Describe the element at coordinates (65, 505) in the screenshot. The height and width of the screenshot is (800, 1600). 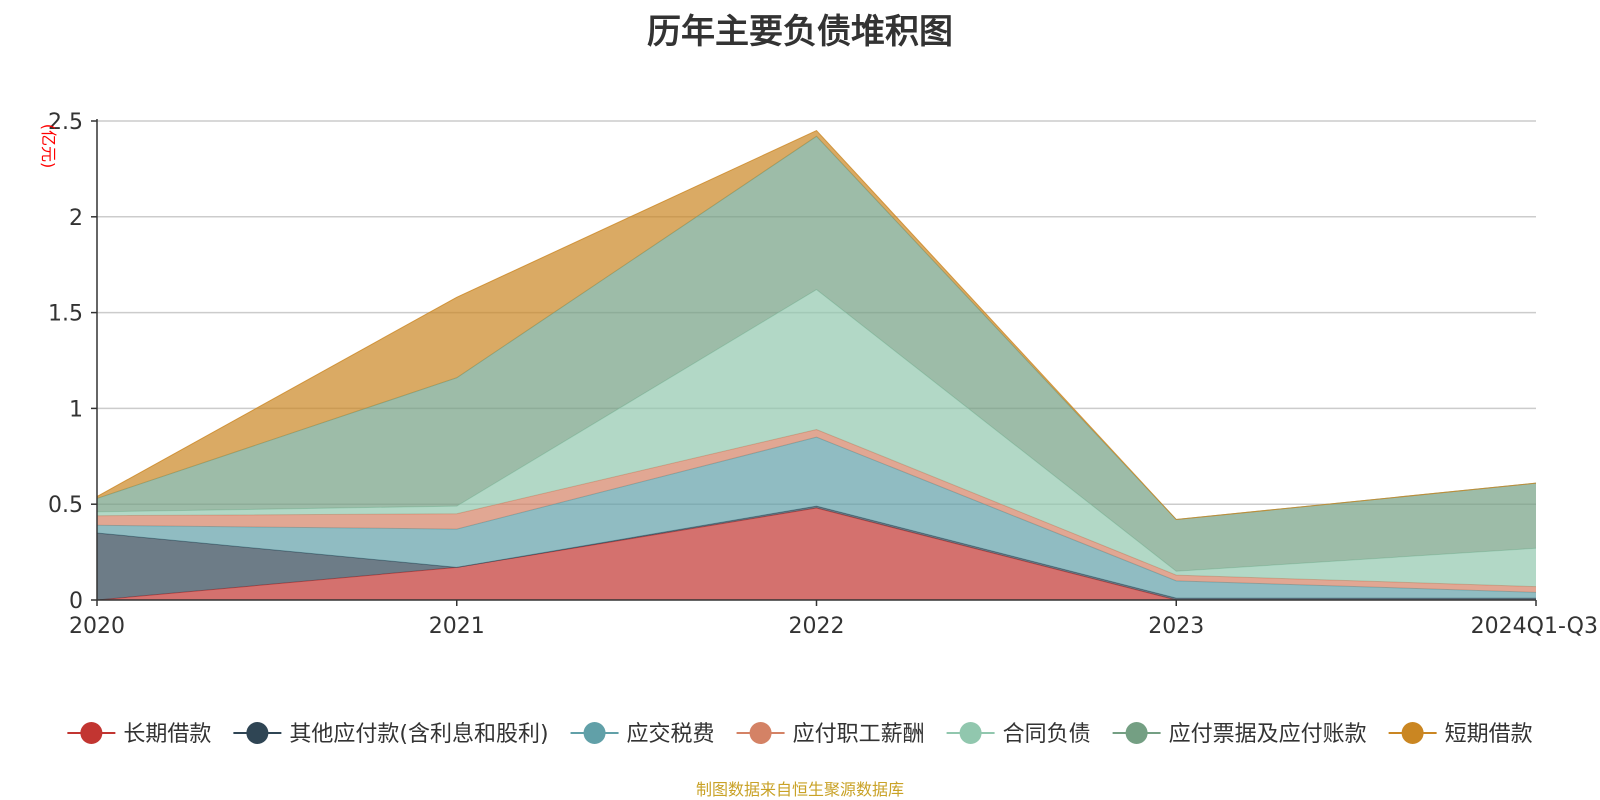
I see `y-tick-label: 0.5` at that location.